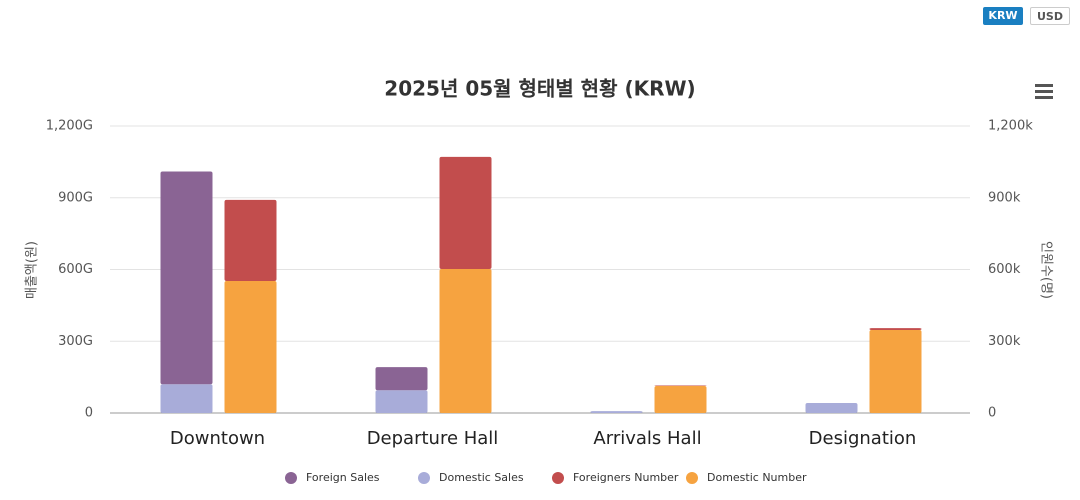 Image resolution: width=1080 pixels, height=500 pixels. Describe the element at coordinates (626, 477) in the screenshot. I see `legend-label: Foreigners Number` at that location.